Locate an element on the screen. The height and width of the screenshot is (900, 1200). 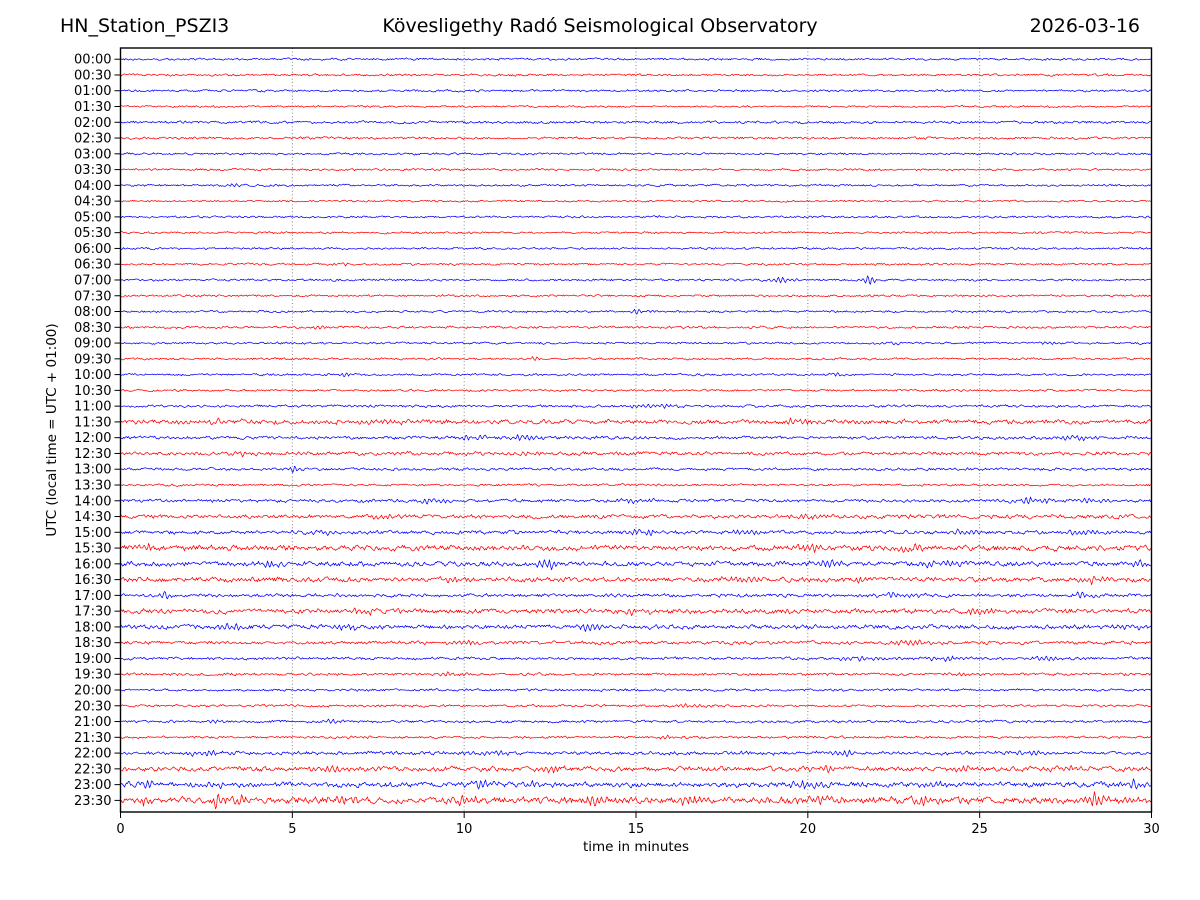
y-tick-label-01:30: 01:30 is located at coordinates (92, 107).